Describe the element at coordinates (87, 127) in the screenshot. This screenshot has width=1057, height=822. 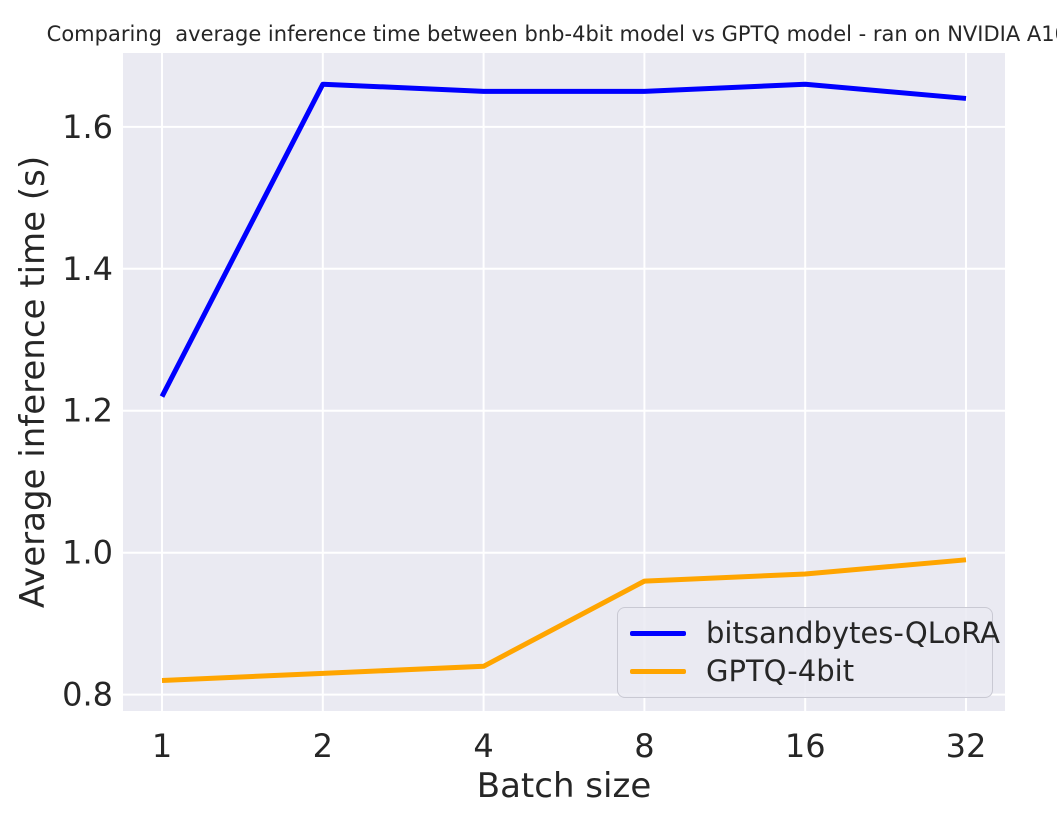
I see `y-tick-label: 1.6` at that location.